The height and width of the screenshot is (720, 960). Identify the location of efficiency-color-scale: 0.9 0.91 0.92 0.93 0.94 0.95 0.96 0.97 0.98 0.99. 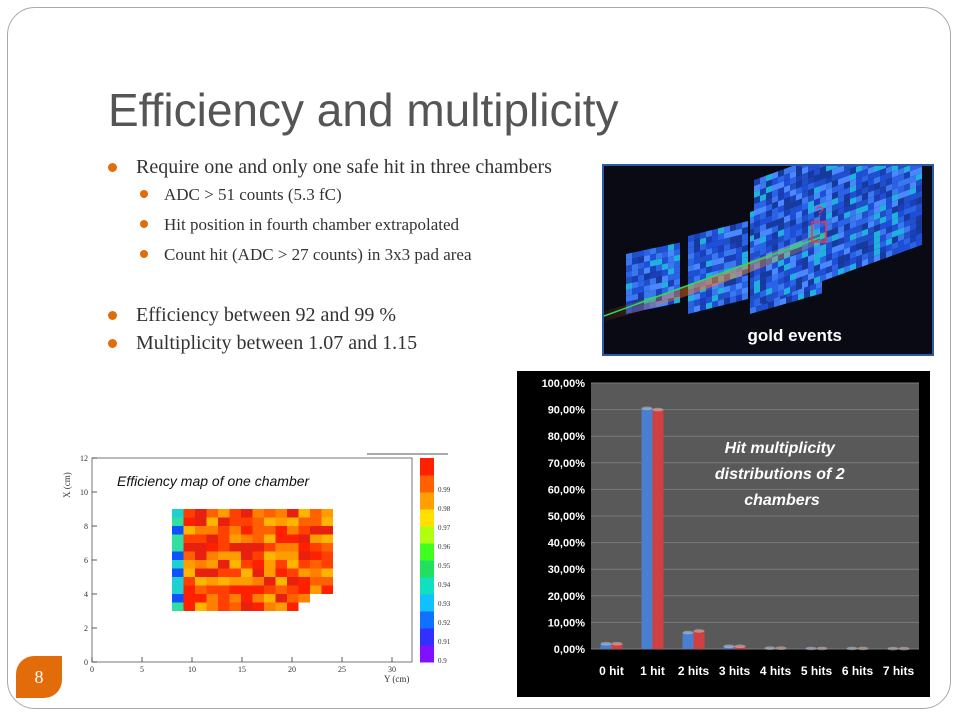
(435, 561).